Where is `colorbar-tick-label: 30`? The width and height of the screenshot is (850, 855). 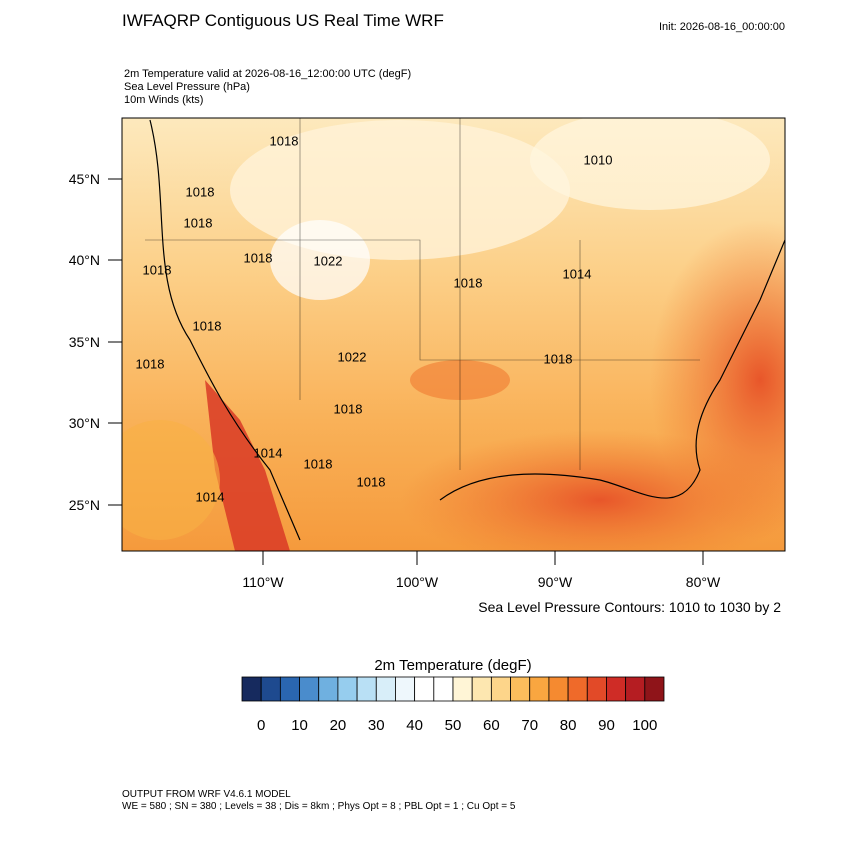
colorbar-tick-label: 30 is located at coordinates (376, 725).